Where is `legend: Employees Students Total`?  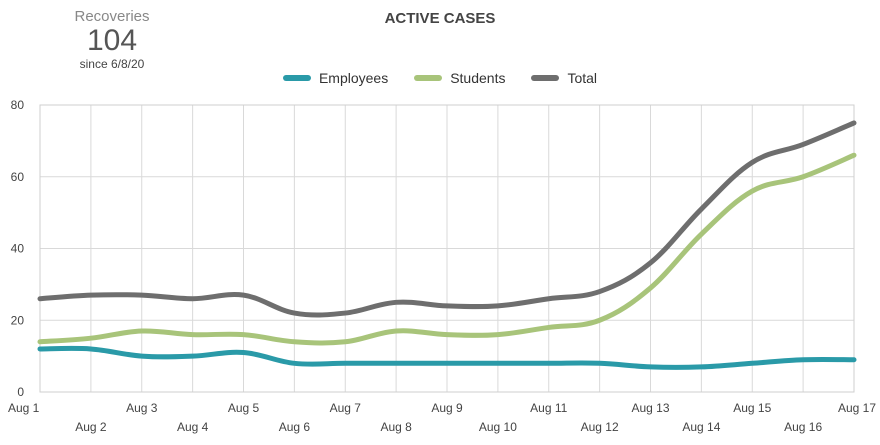 legend: Employees Students Total is located at coordinates (440, 78).